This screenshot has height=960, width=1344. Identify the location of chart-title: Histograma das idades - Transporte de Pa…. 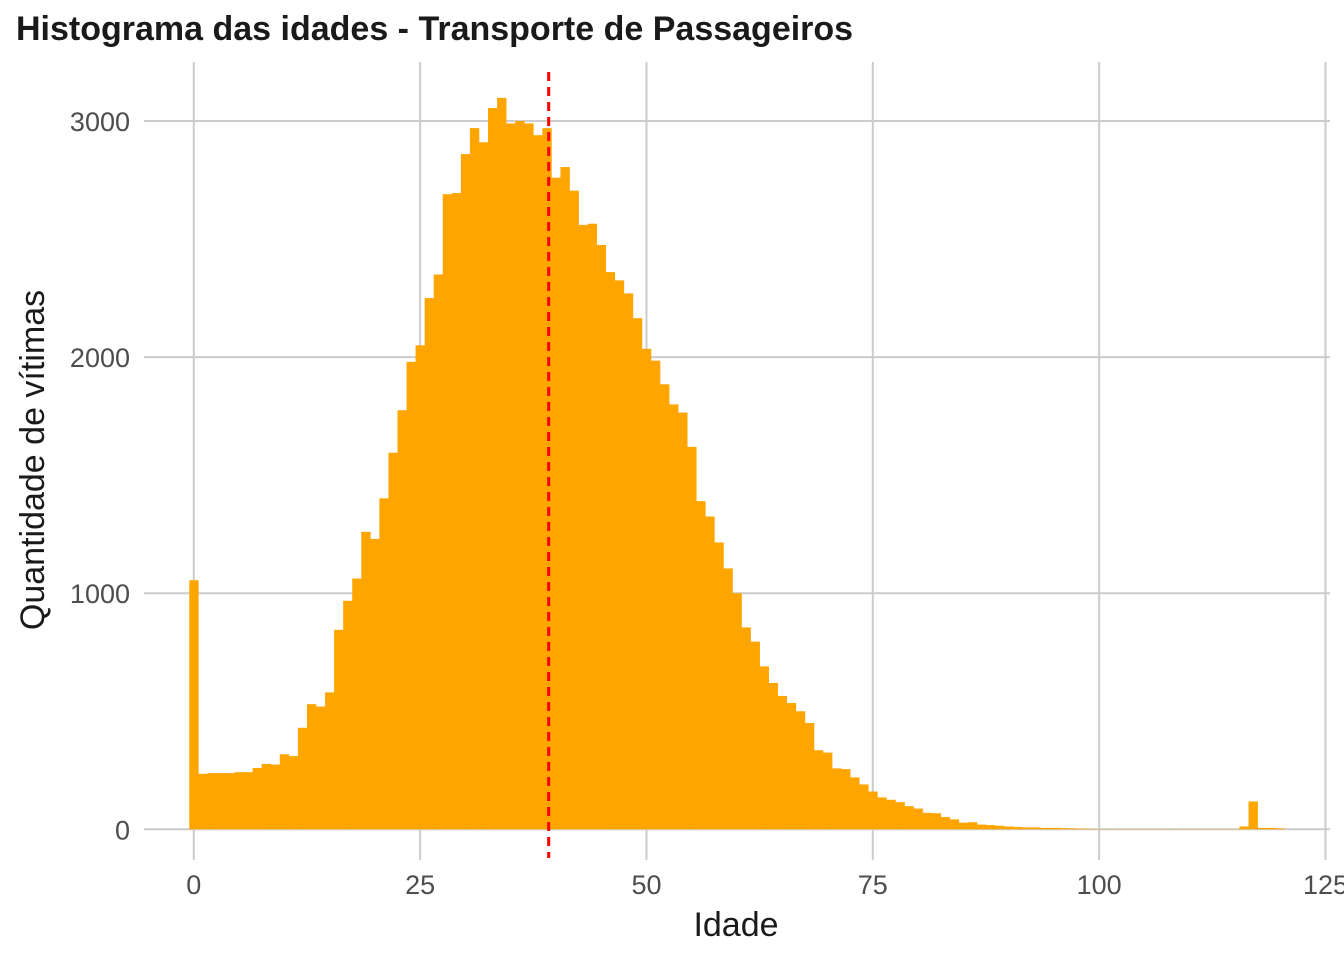
(434, 29).